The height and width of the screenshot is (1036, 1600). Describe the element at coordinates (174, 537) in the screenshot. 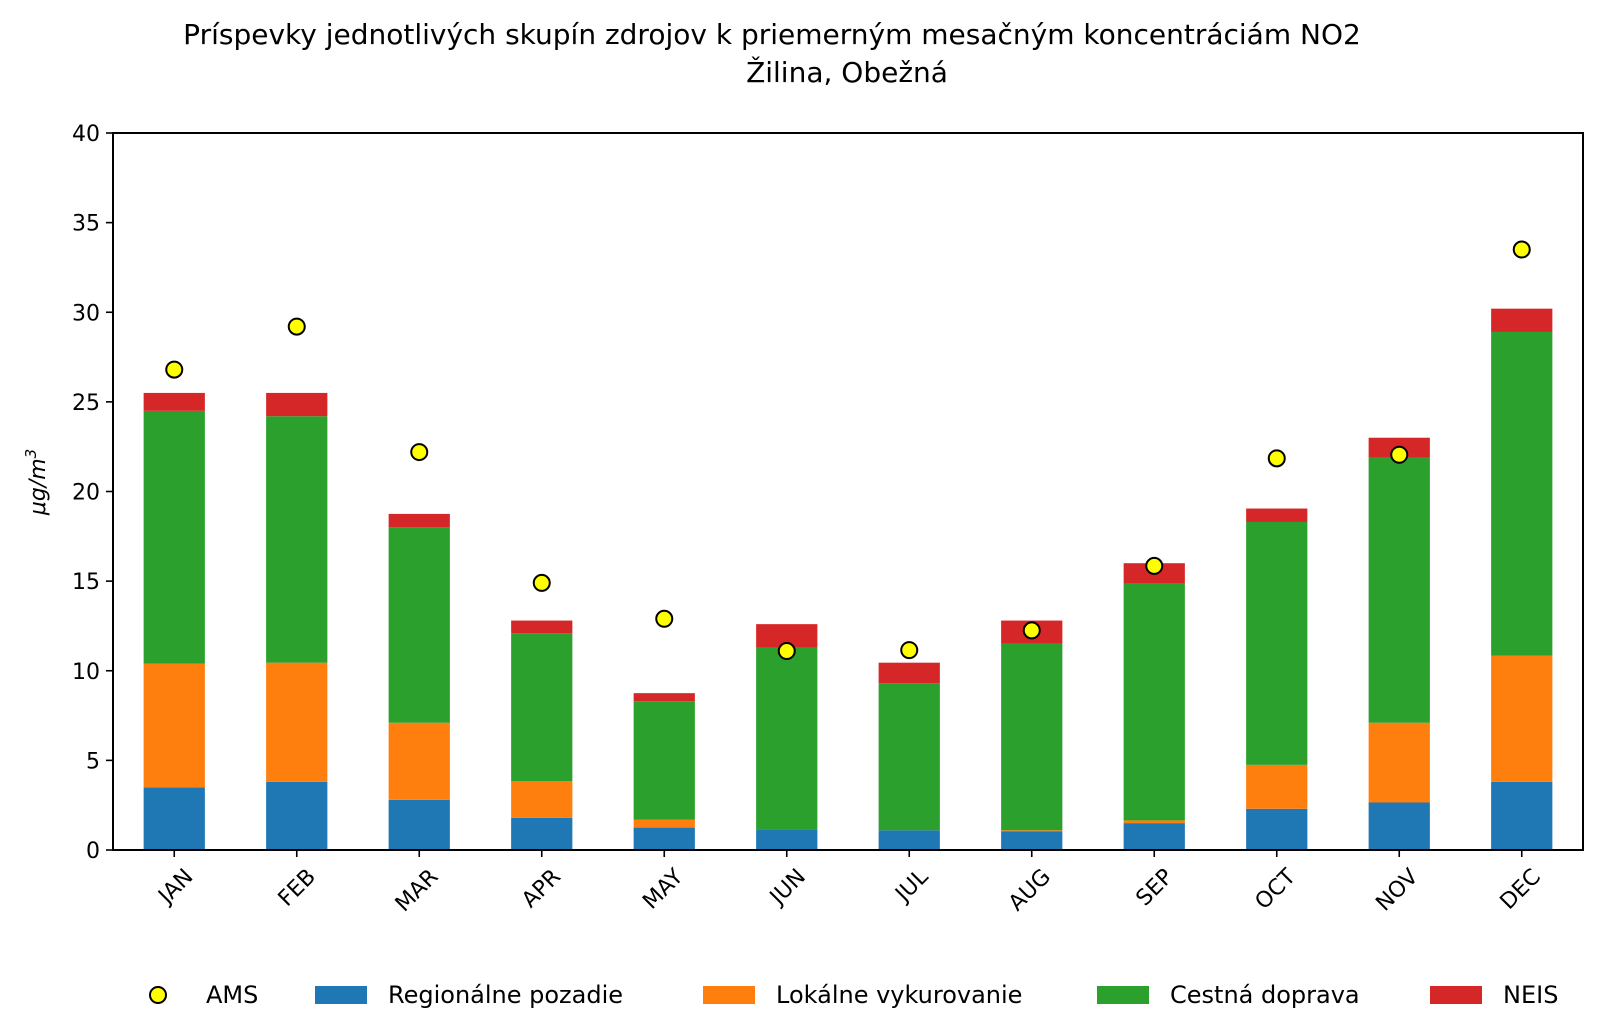

I see `bar-cestna-doprava-jan` at that location.